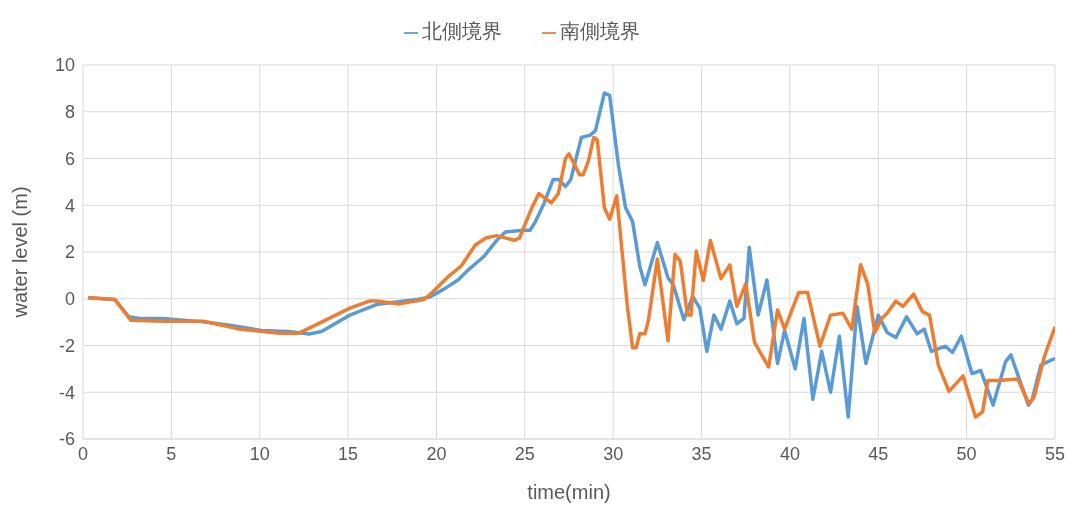 This screenshot has height=527, width=1075. I want to click on legend-label: 南側境界, so click(599, 31).